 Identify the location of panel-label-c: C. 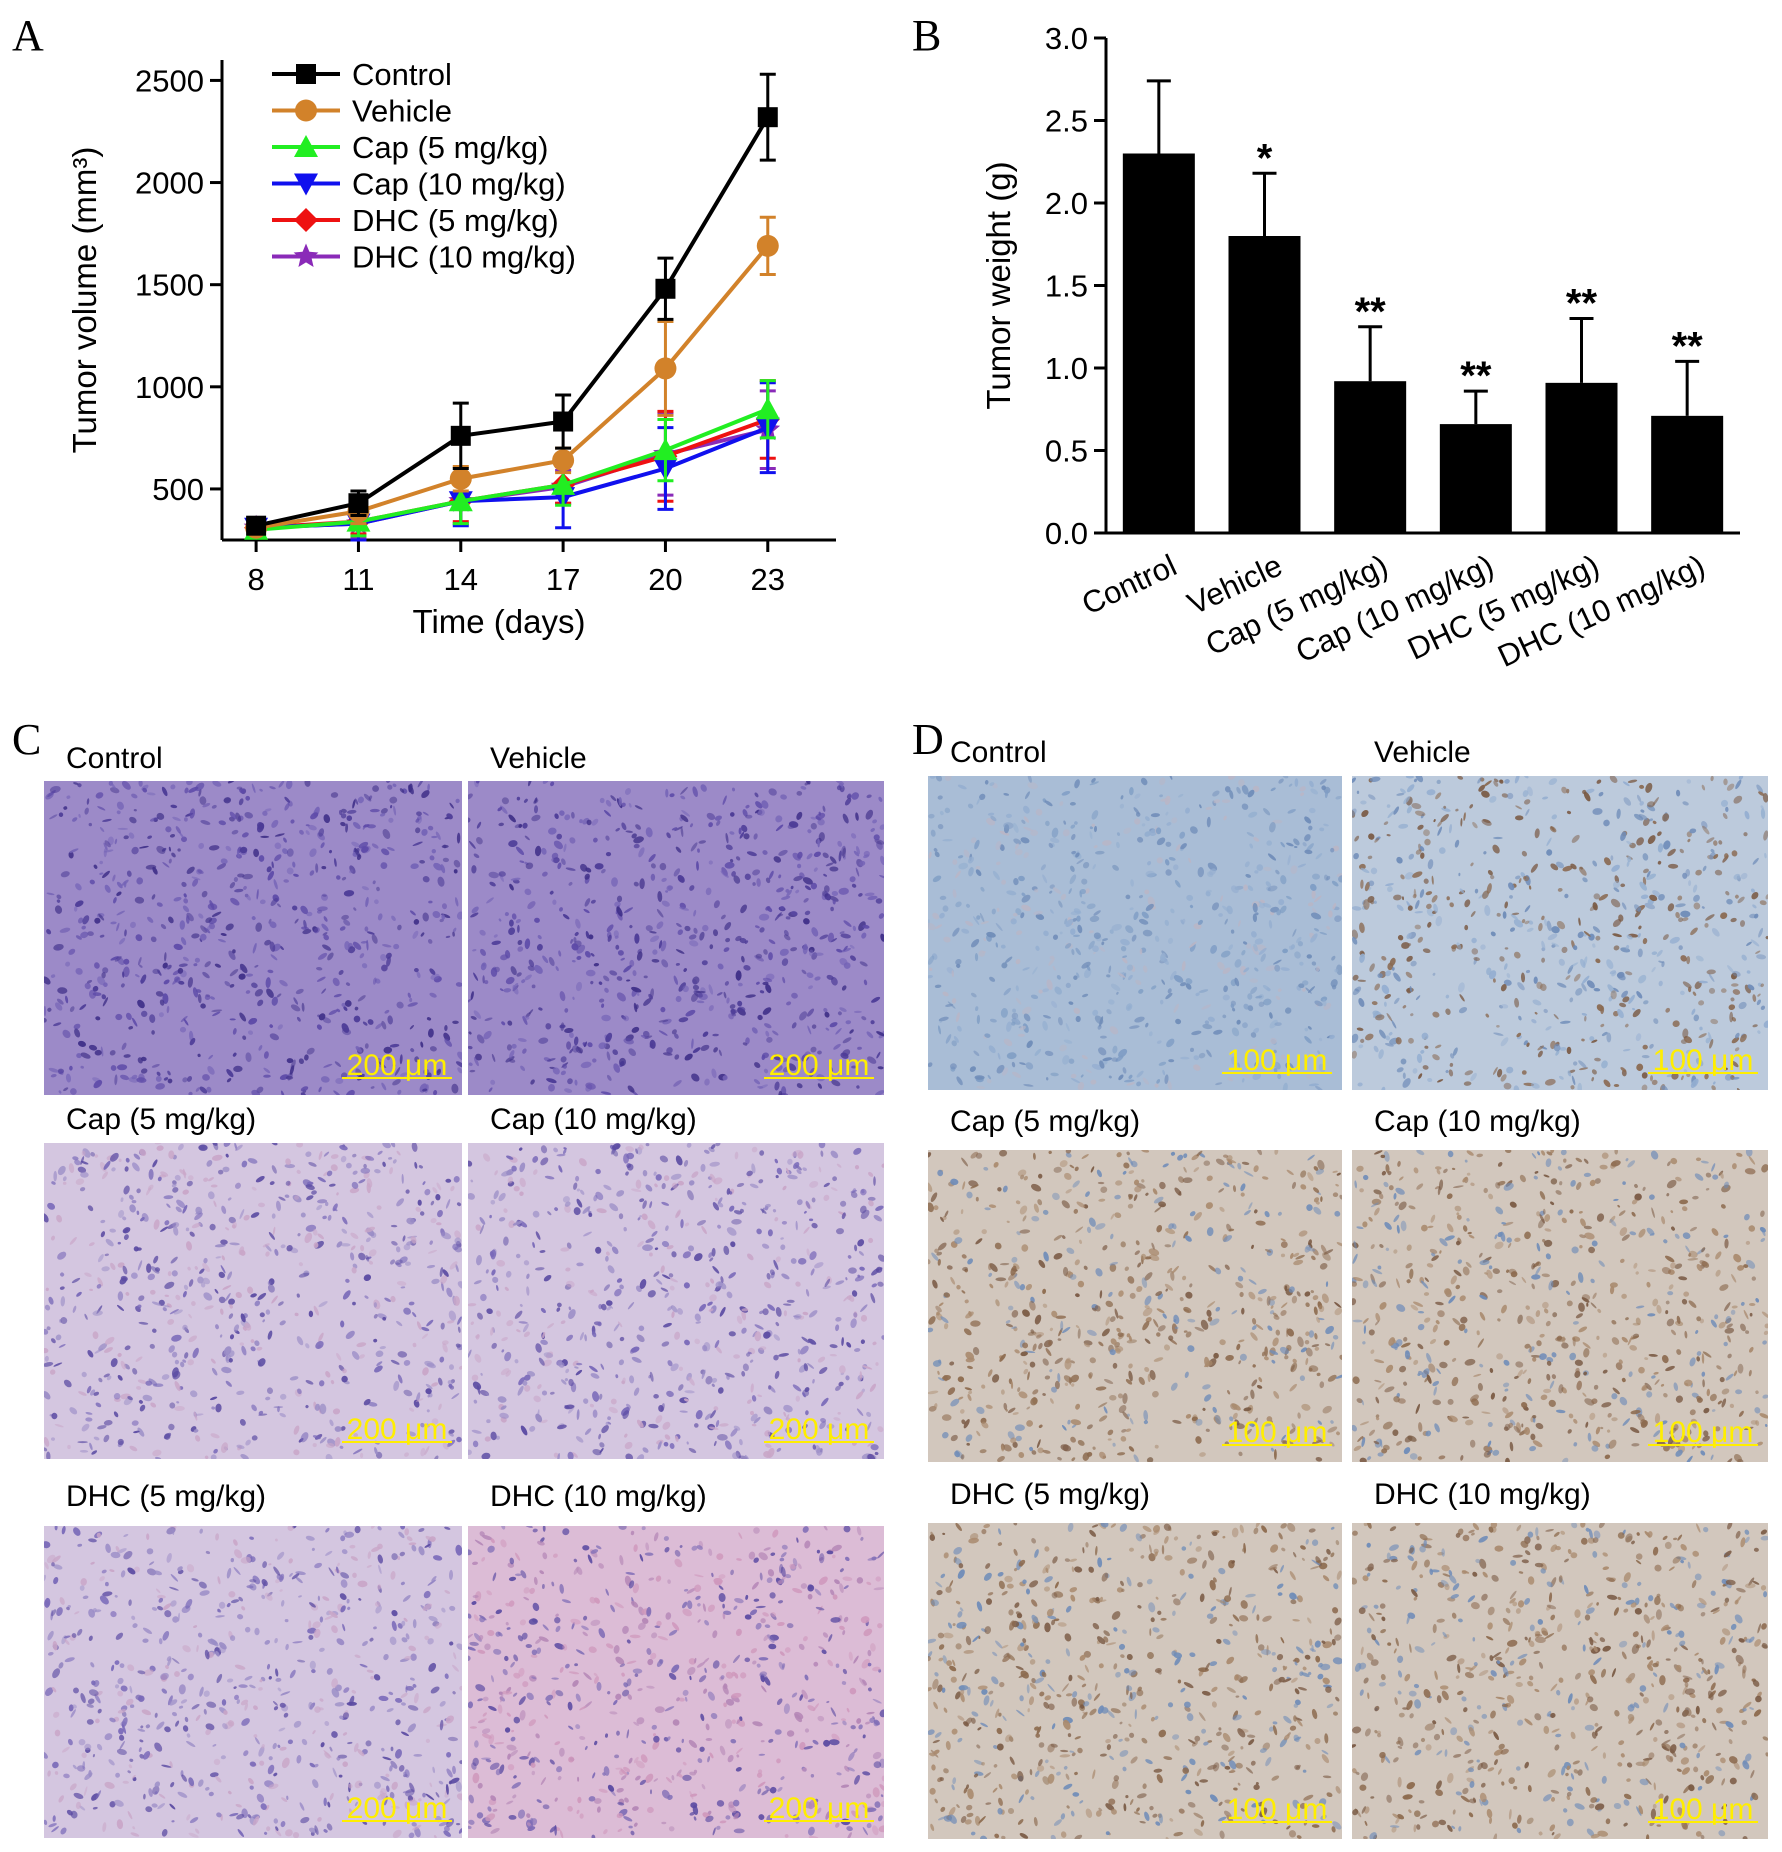
(27, 739).